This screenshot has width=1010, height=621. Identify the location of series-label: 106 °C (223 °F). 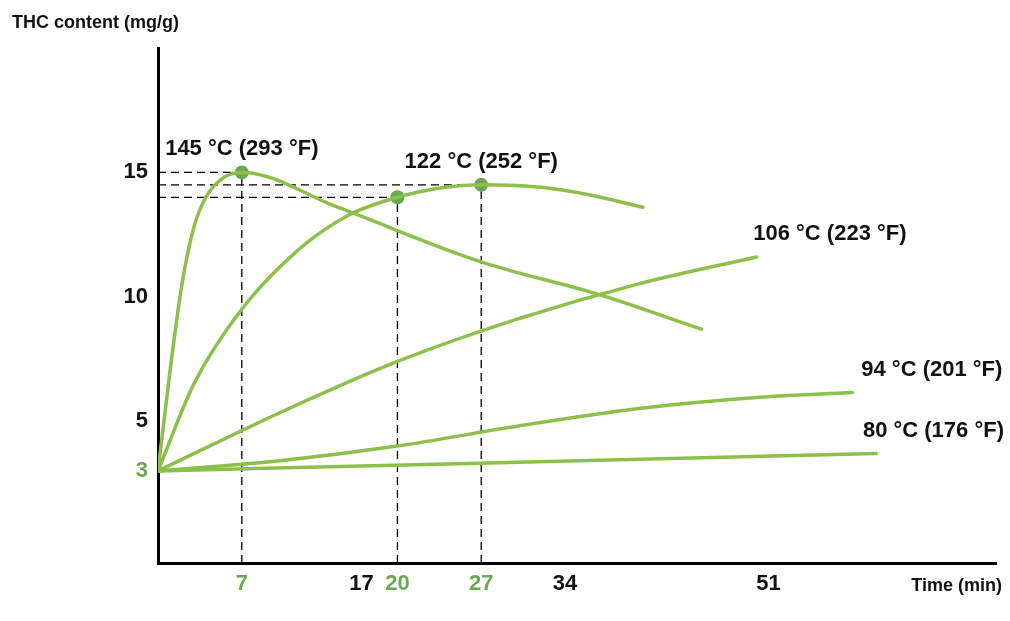
(830, 233).